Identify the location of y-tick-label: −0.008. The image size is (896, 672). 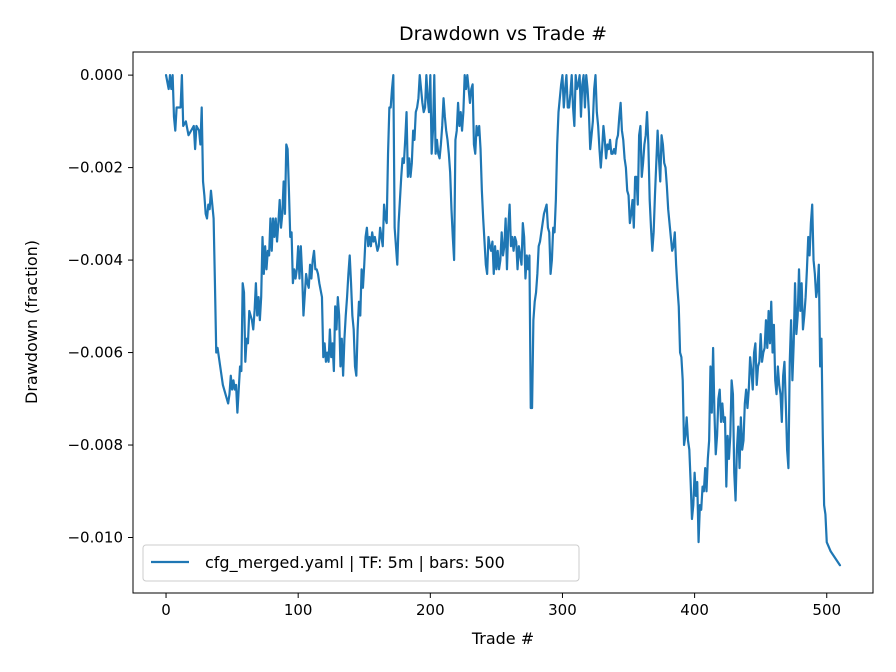
(95, 445).